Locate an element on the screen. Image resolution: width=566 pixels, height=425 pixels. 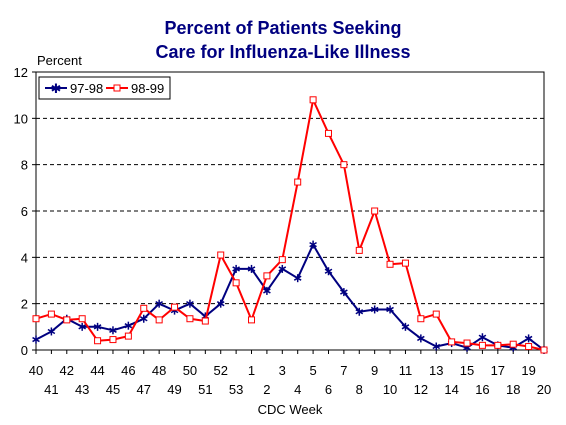
chart-subtitle: Care for Influenza-Like Illness is located at coordinates (282, 52).